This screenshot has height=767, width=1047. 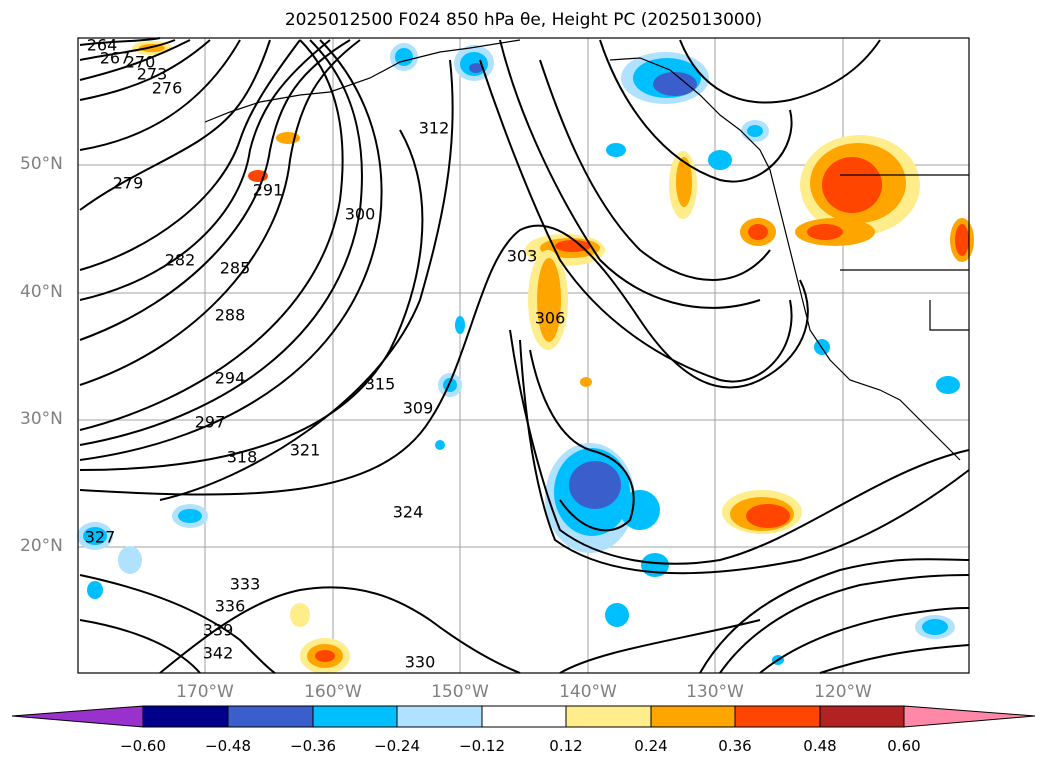 I want to click on contour-label: 324, so click(x=408, y=512).